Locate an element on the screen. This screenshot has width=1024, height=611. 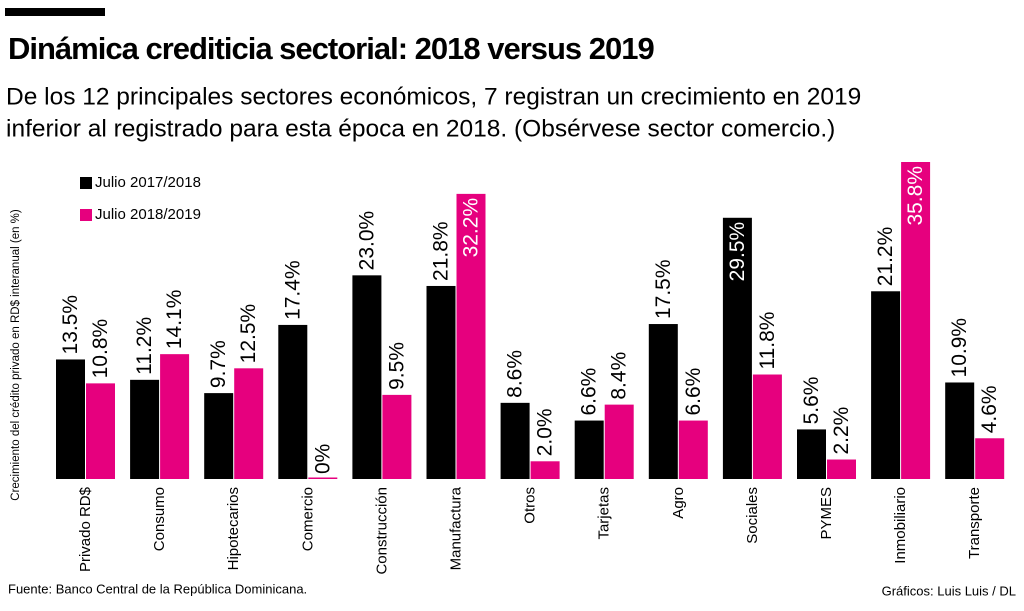
x-tick-label: Hipotecarios is located at coordinates (233, 528).